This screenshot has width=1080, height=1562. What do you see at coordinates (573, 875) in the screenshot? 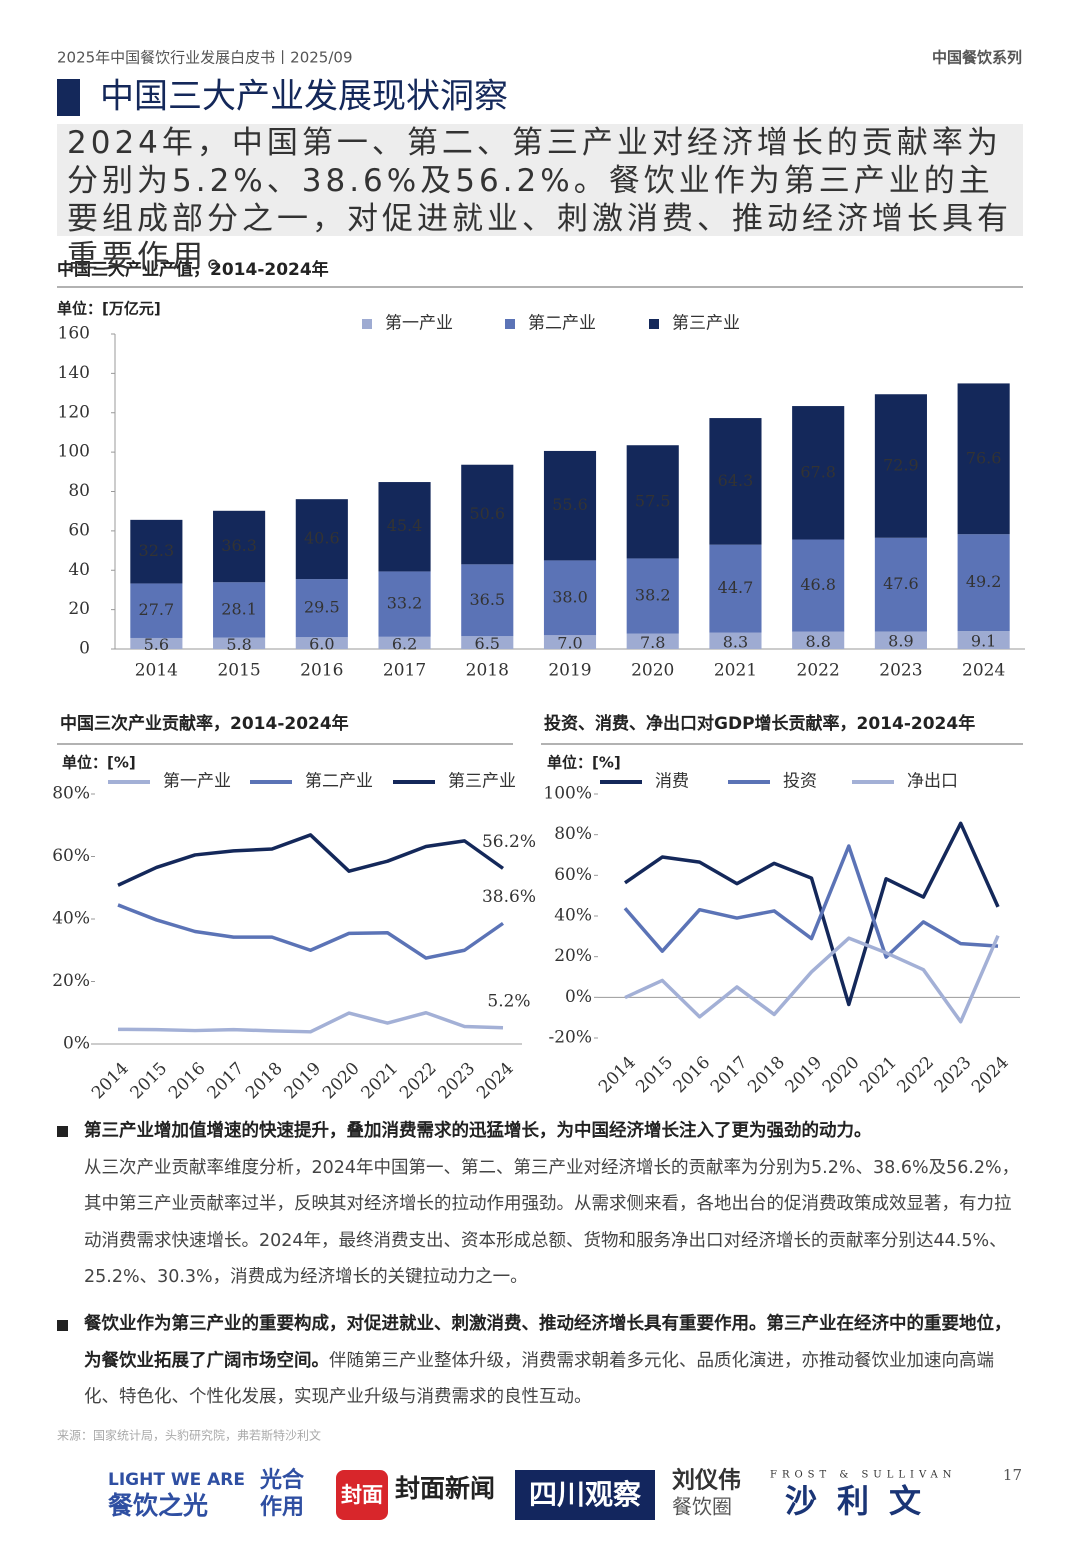
I see `y-tick-label: 60%` at bounding box center [573, 875].